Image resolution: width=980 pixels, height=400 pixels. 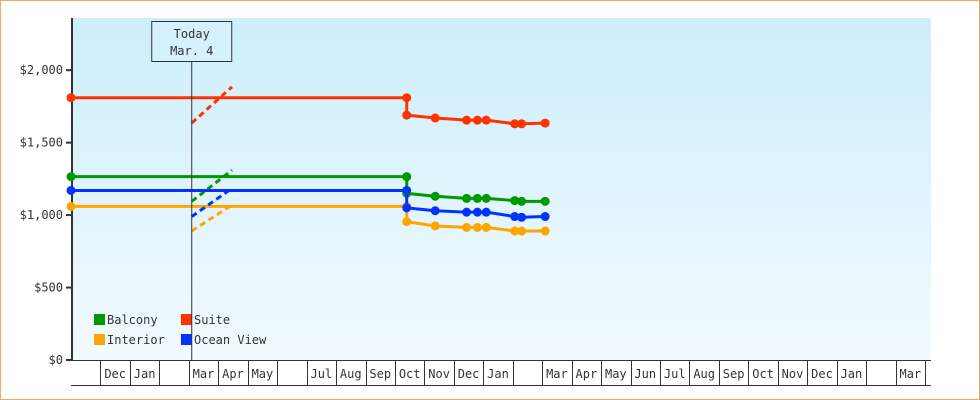 I want to click on x-tick-label: Jun, so click(x=645, y=374).